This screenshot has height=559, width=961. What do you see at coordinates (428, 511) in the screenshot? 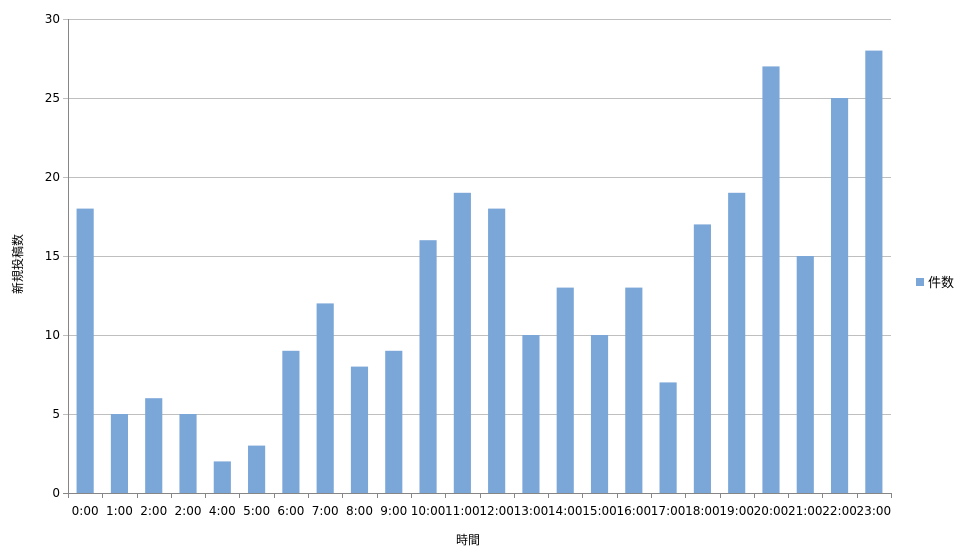
I see `x-tick-label: 10:00` at bounding box center [428, 511].